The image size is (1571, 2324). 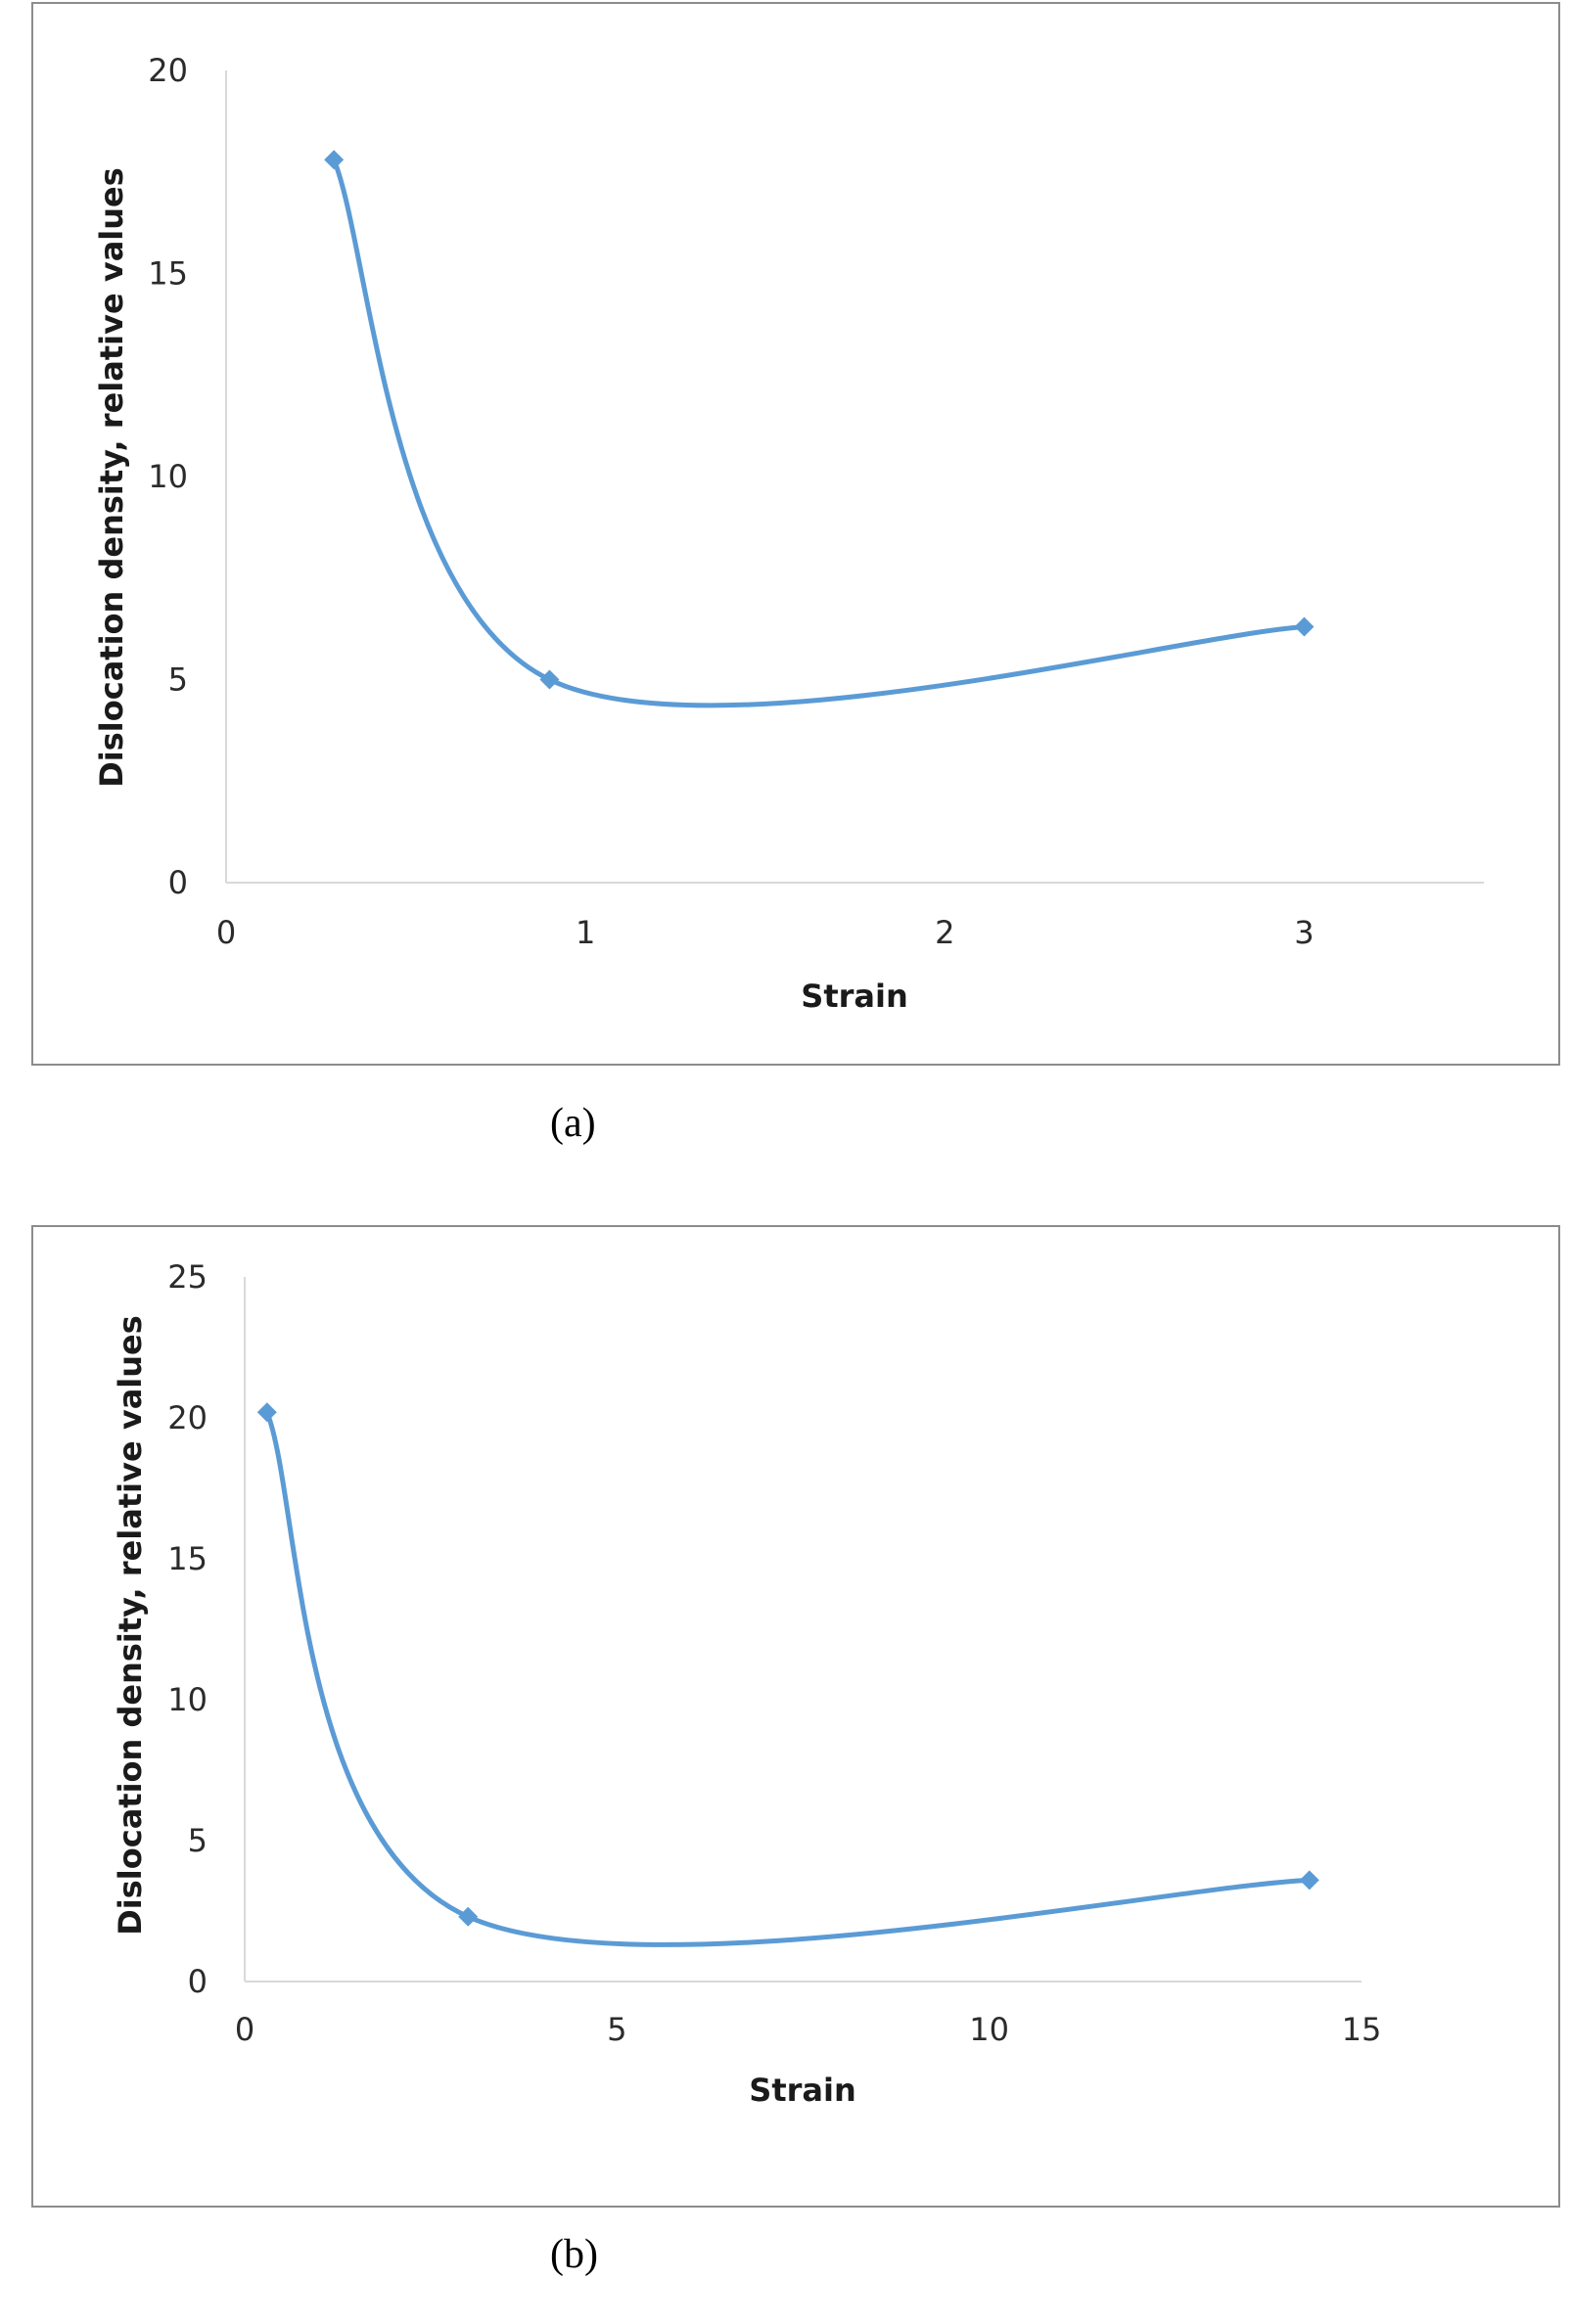 I want to click on chart-a-x-tick-2: 2, so click(x=944, y=933).